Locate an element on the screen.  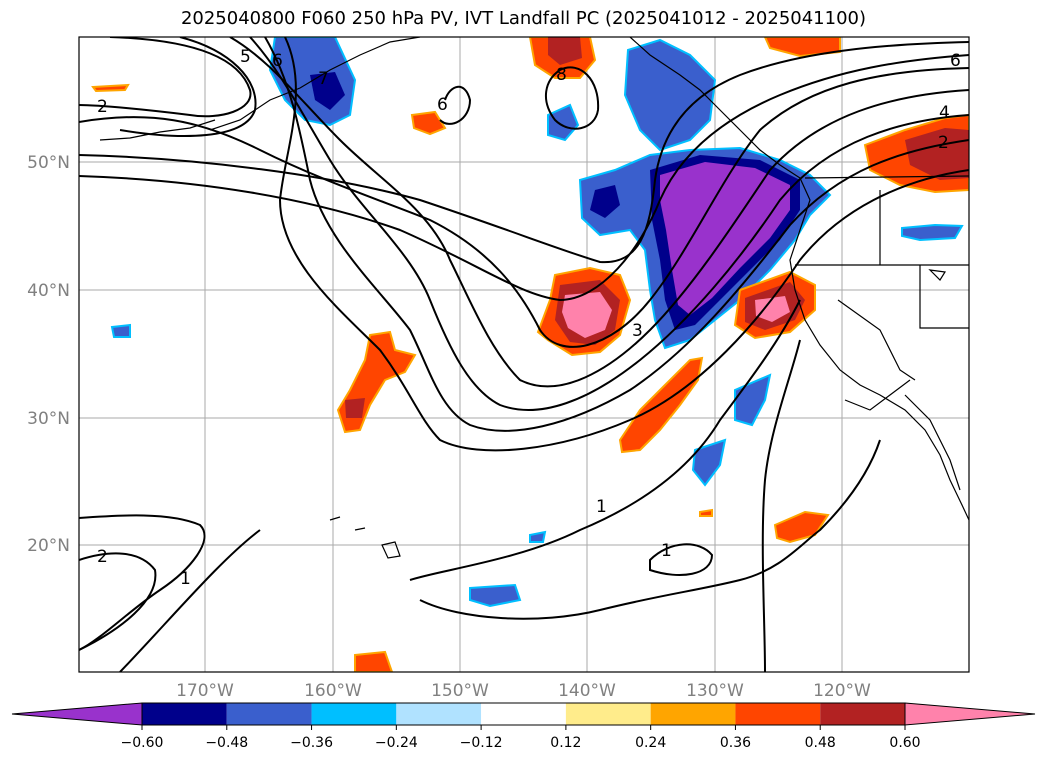
colorbar-extend-min is located at coordinates (77, 714).